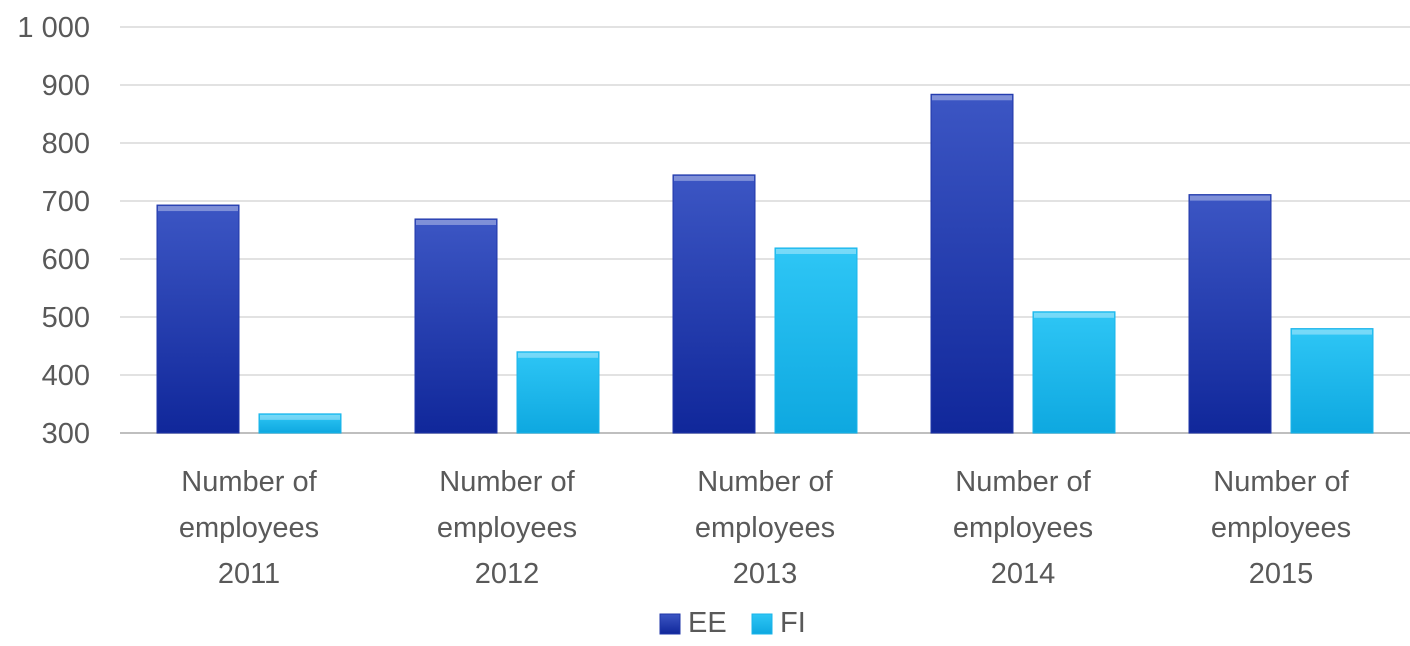 The width and height of the screenshot is (1410, 646). Describe the element at coordinates (1023, 574) in the screenshot. I see `category-label-line: 2014` at that location.